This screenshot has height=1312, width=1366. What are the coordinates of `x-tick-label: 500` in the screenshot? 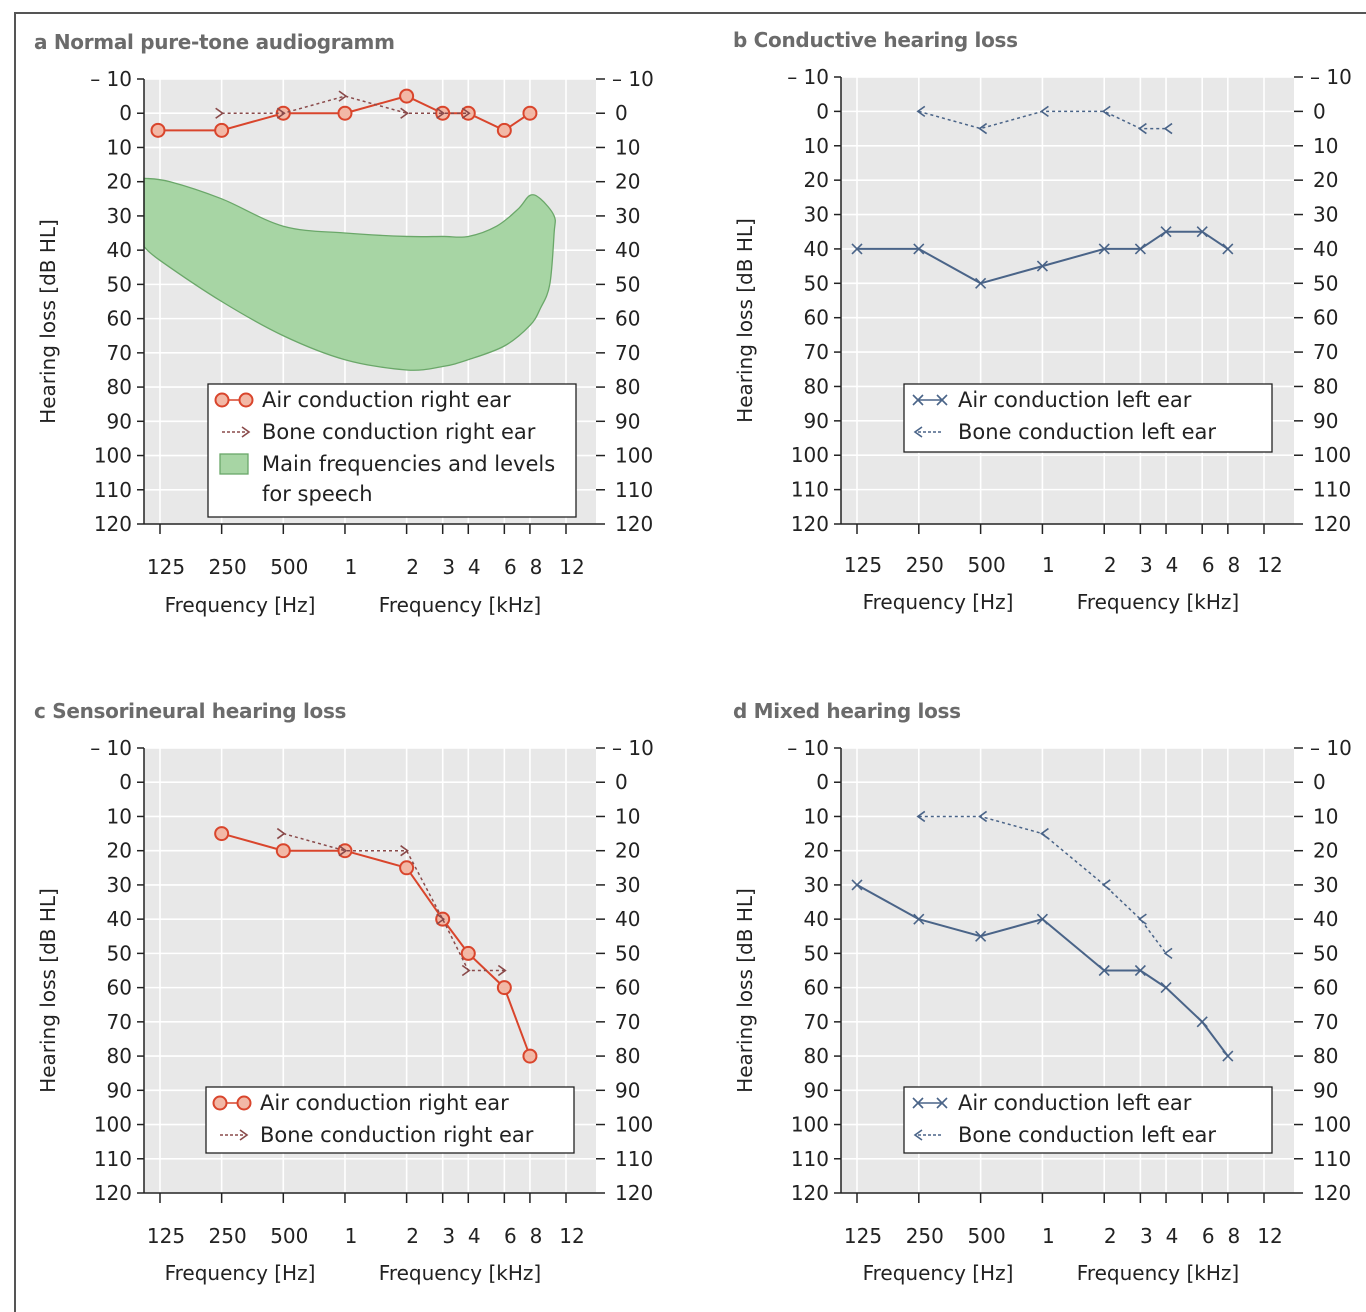 It's located at (987, 1236).